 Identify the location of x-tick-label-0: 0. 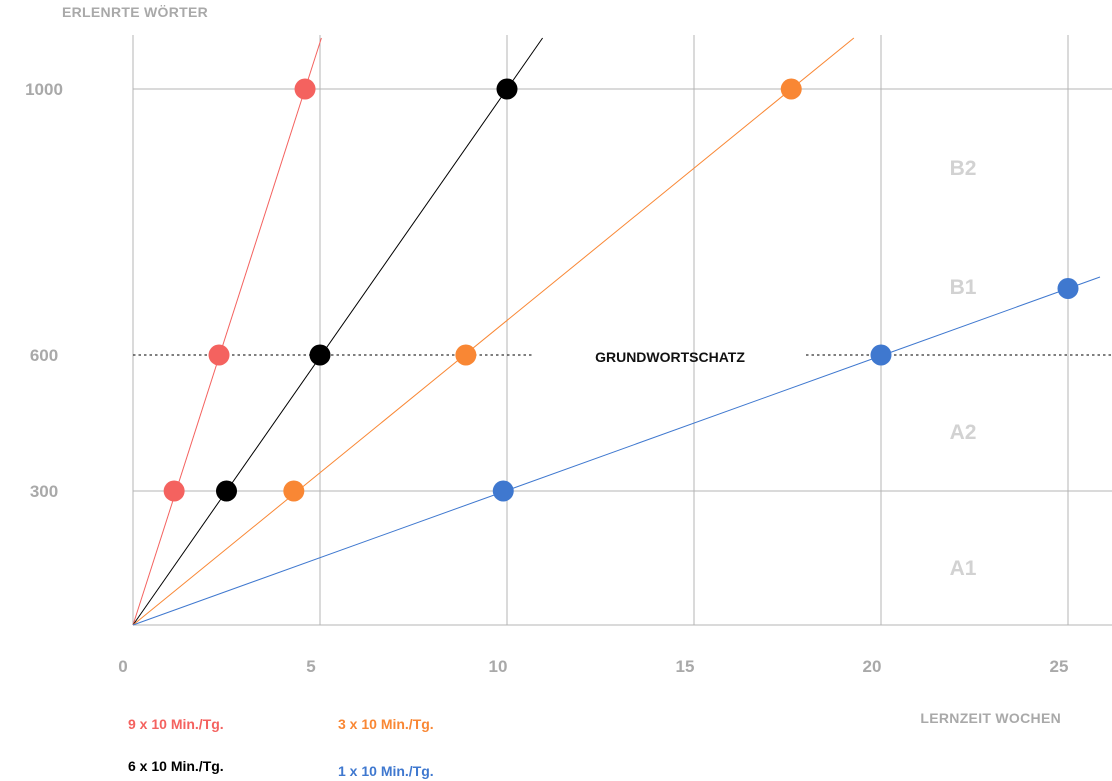
(122, 666).